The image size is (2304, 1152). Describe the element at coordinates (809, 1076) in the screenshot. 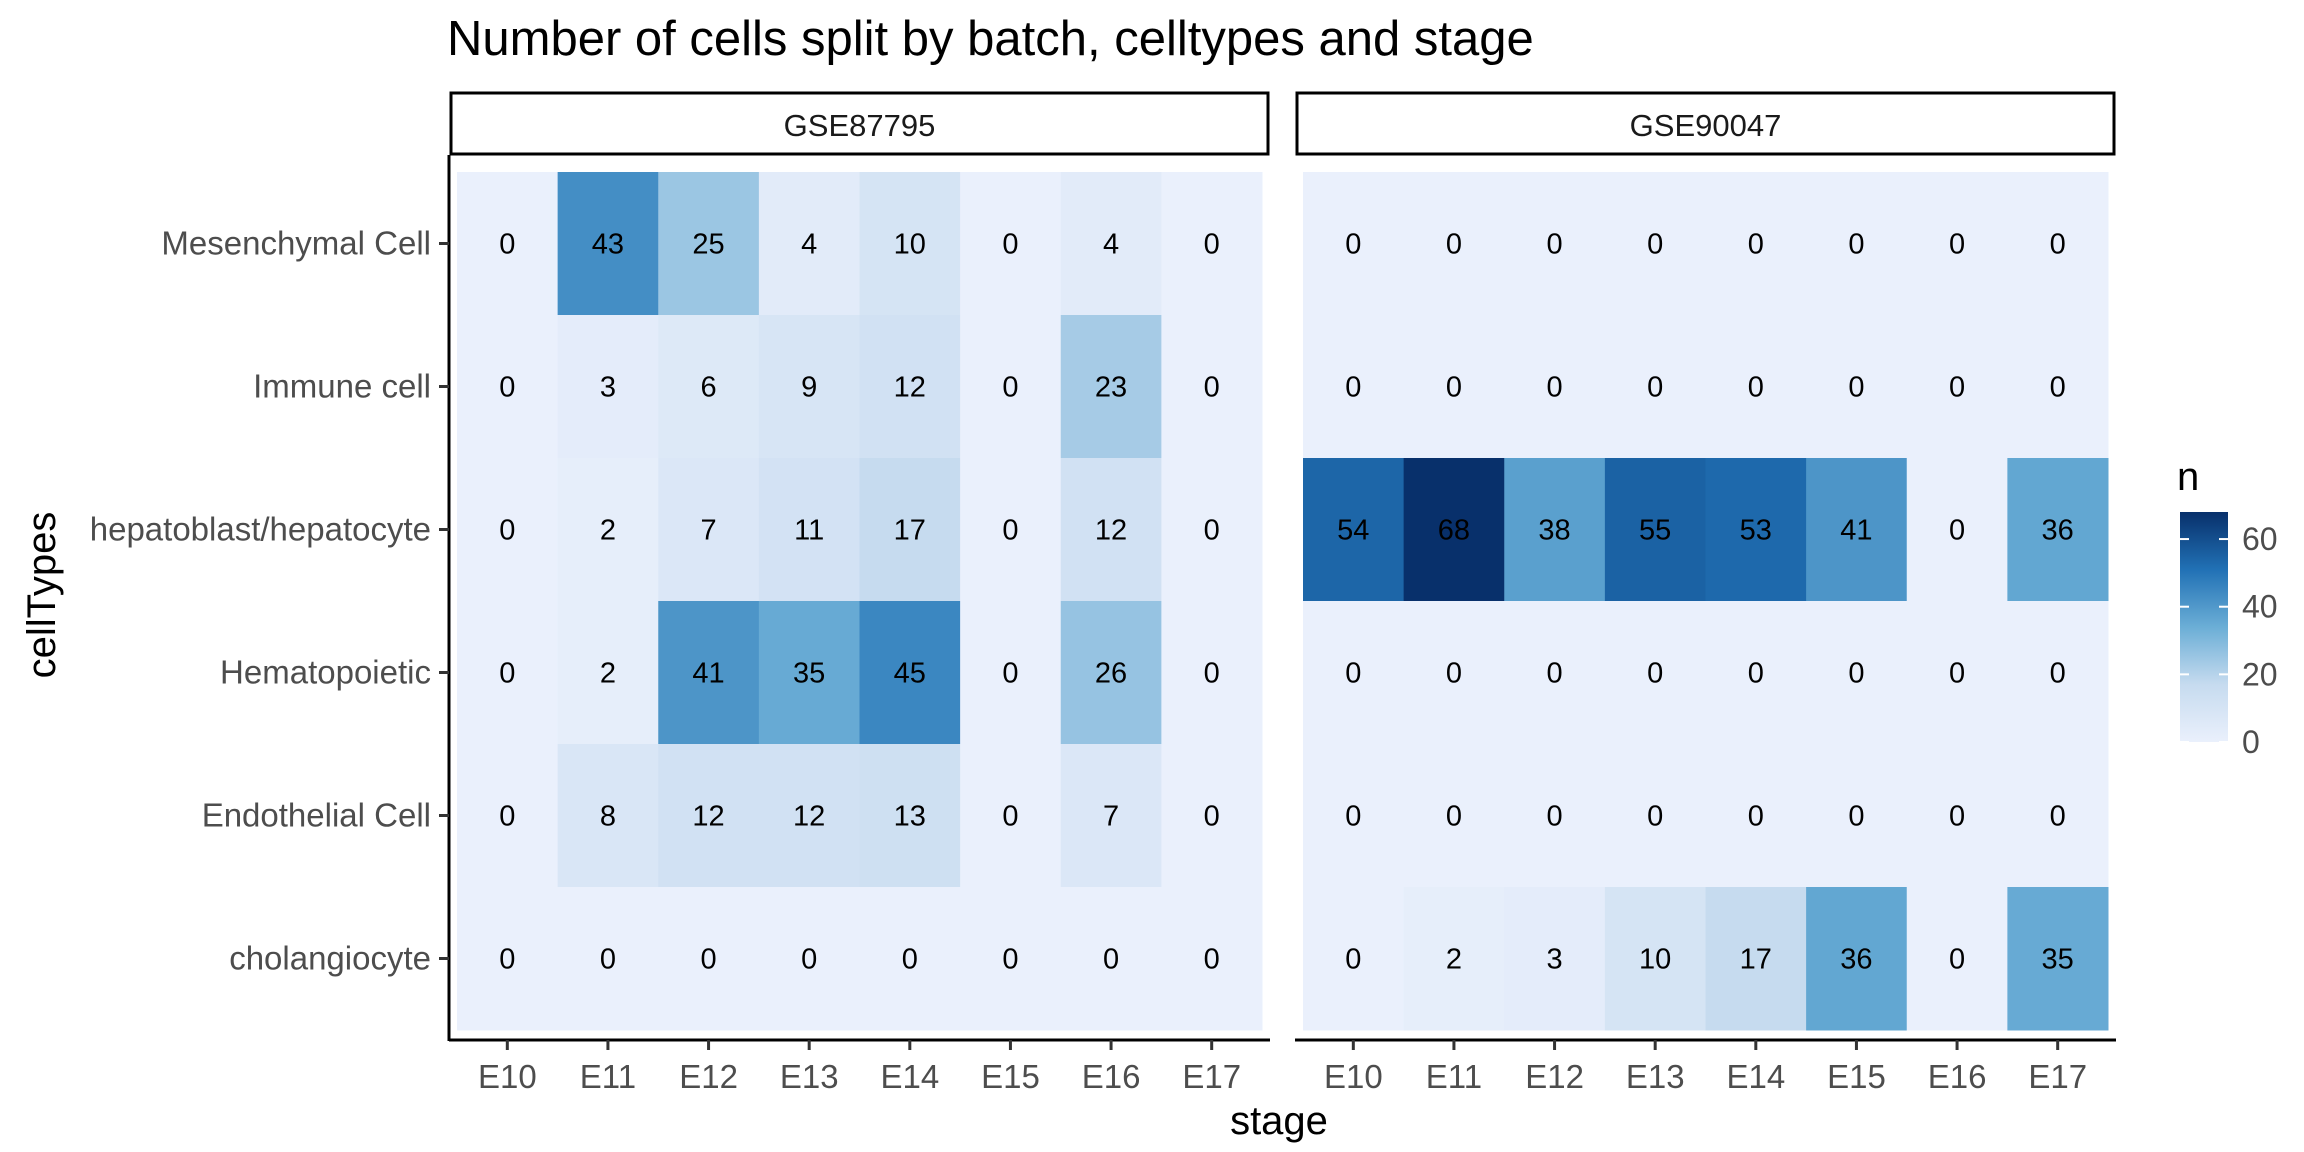

I see `x-tick-label: E13` at that location.